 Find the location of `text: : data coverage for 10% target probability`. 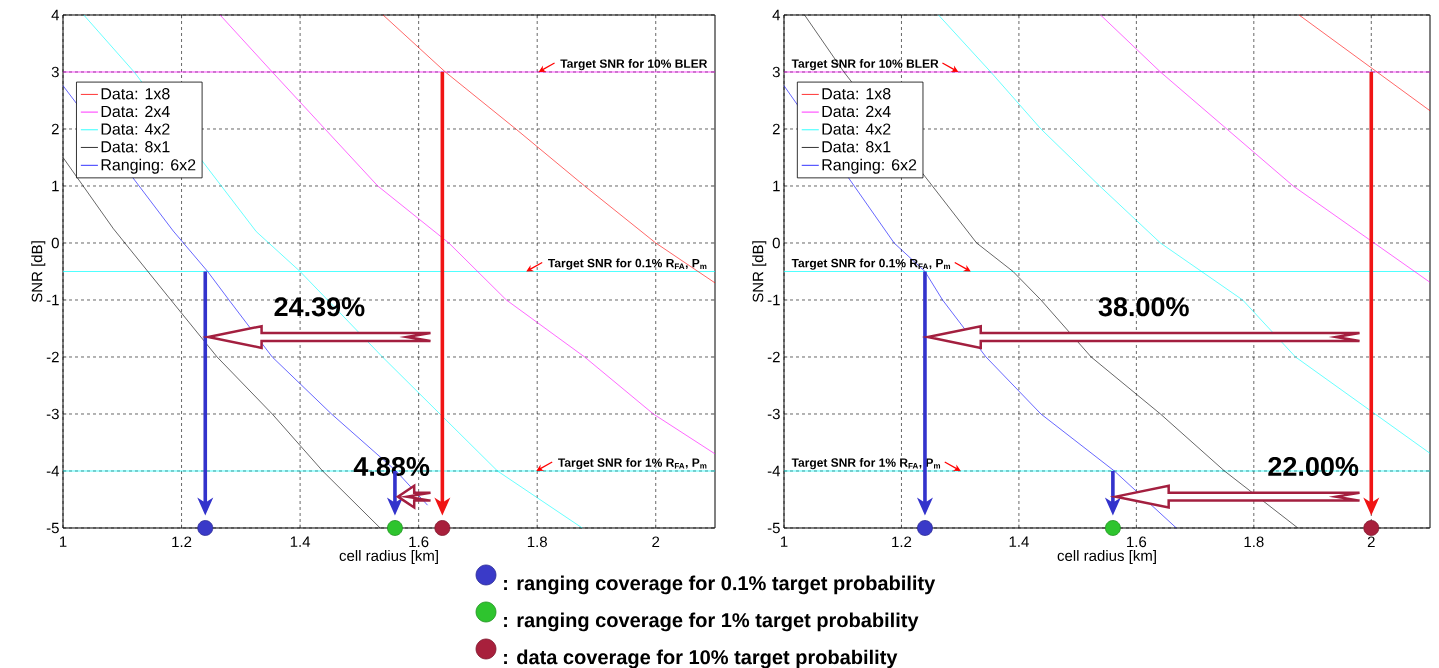

text: : data coverage for 10% target probability is located at coordinates (701, 658).